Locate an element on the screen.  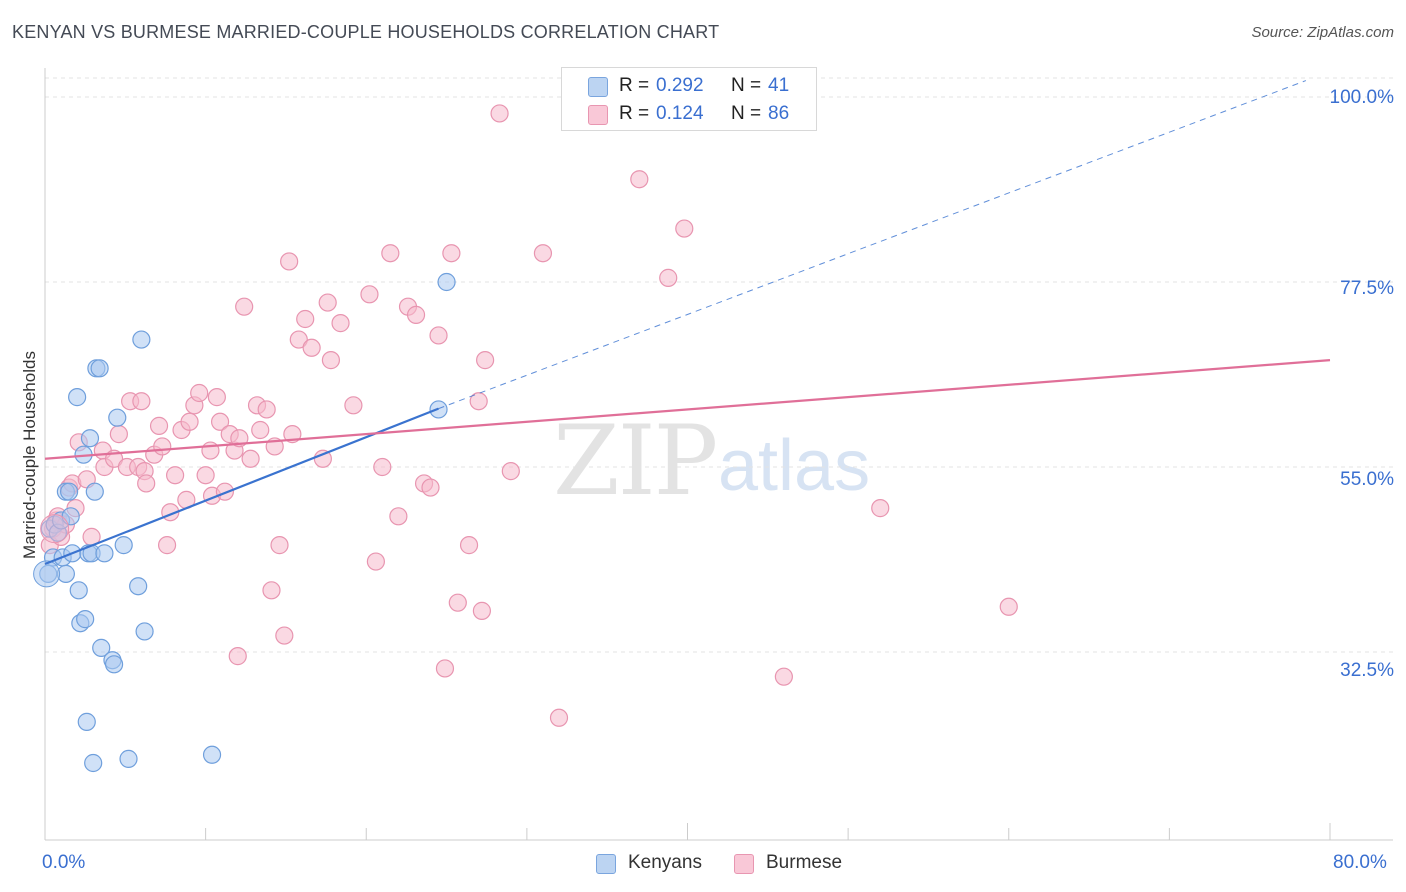
y-tick-32-5: 32.5% is located at coordinates (1367, 670).